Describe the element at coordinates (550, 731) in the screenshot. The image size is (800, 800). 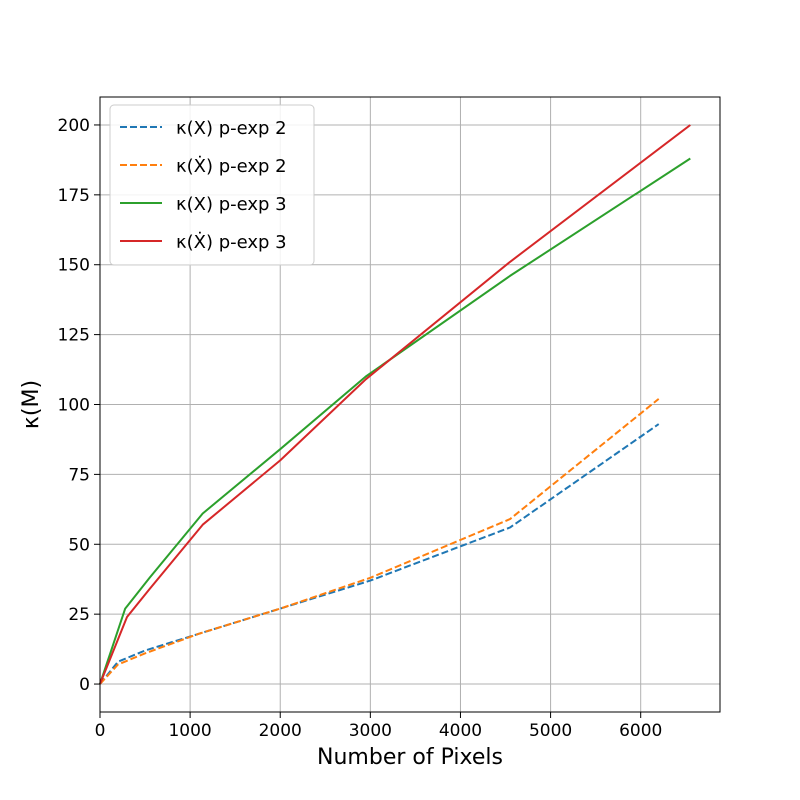
I see `x-tick-label: 5000` at that location.